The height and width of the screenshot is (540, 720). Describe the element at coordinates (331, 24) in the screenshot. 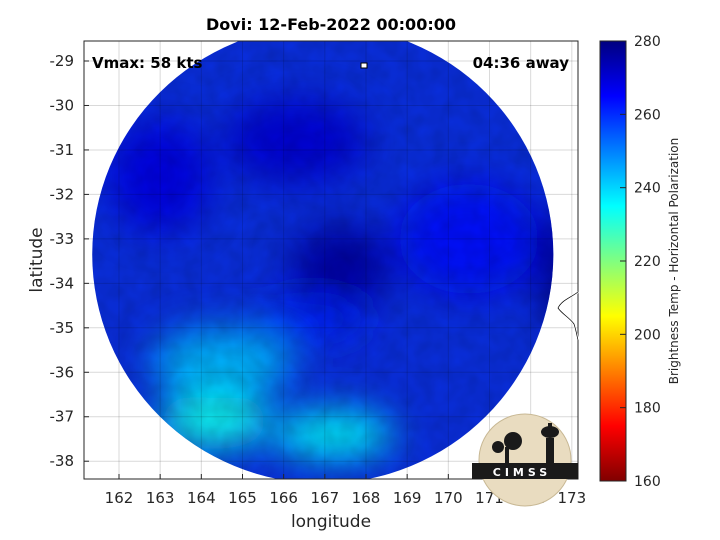

I see `chart-title: Dovi: 12-Feb-2022 00:00:00` at that location.